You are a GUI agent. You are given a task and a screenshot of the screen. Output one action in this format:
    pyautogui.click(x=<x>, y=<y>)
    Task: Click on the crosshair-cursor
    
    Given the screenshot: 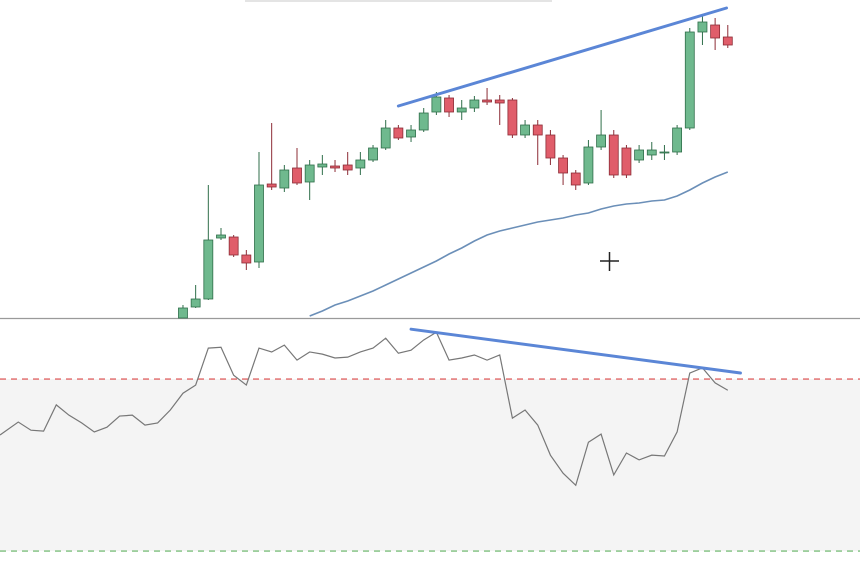 What is the action you would take?
    pyautogui.click(x=609, y=261)
    